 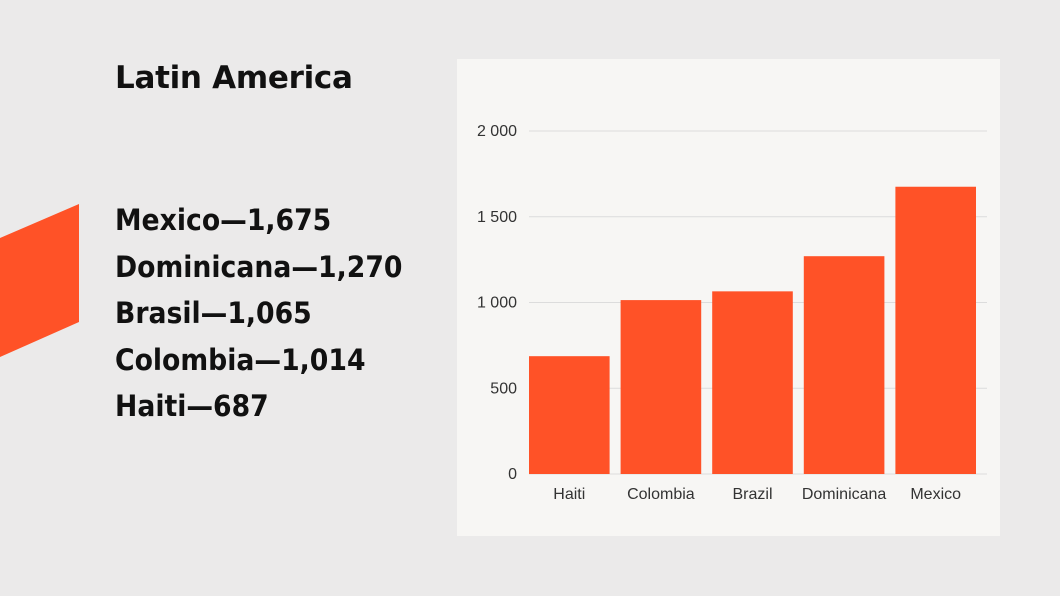 What do you see at coordinates (512, 474) in the screenshot?
I see `y-tick-label: 0` at bounding box center [512, 474].